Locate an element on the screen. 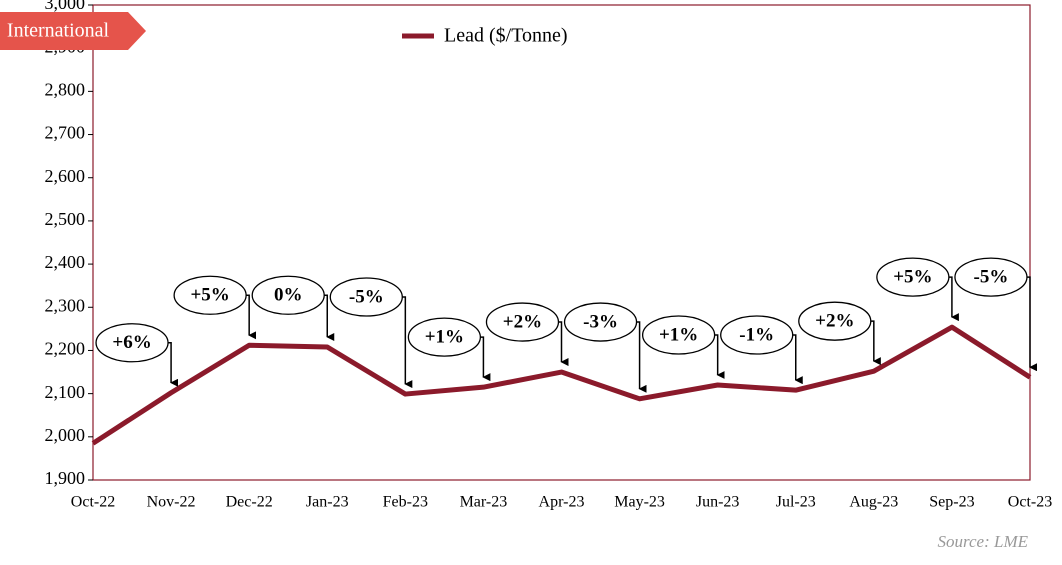 The image size is (1062, 565). badge: International is located at coordinates (73, 31).